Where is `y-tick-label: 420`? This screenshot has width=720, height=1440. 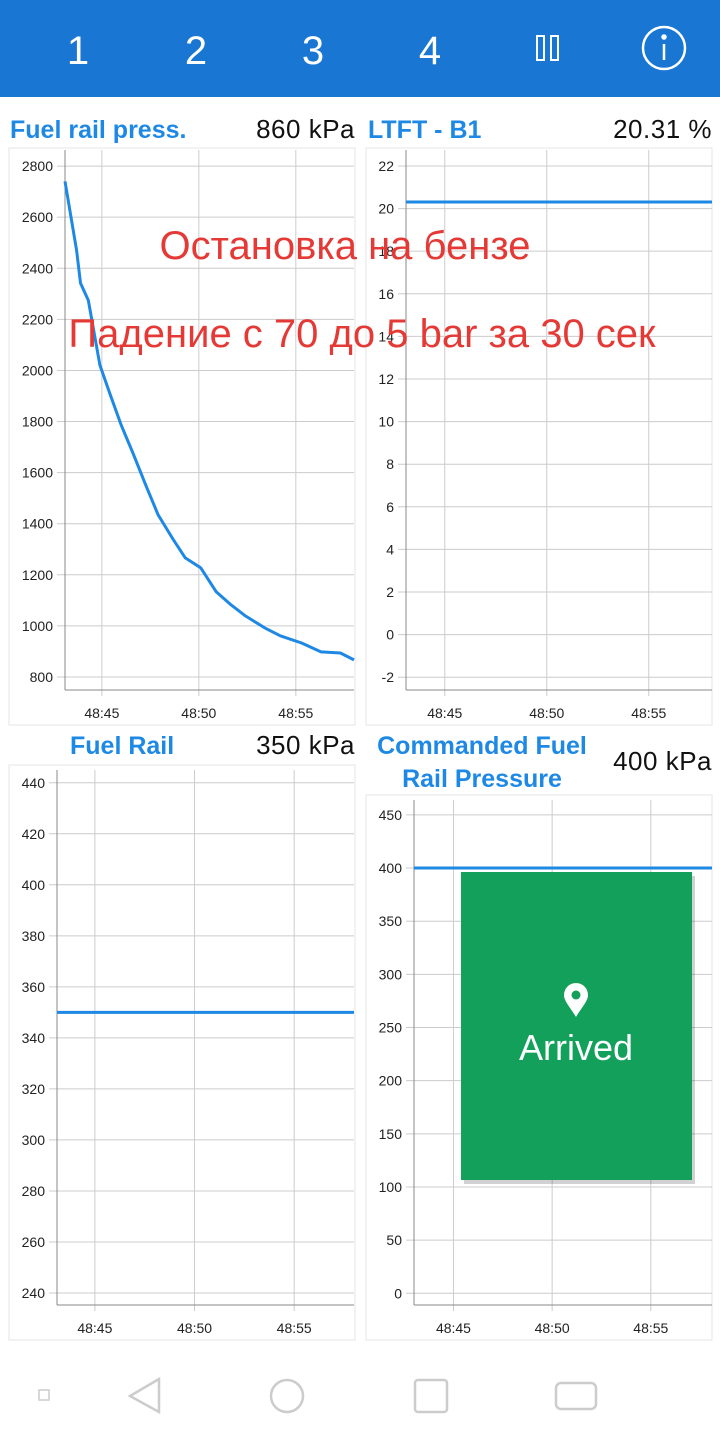 y-tick-label: 420 is located at coordinates (34, 834).